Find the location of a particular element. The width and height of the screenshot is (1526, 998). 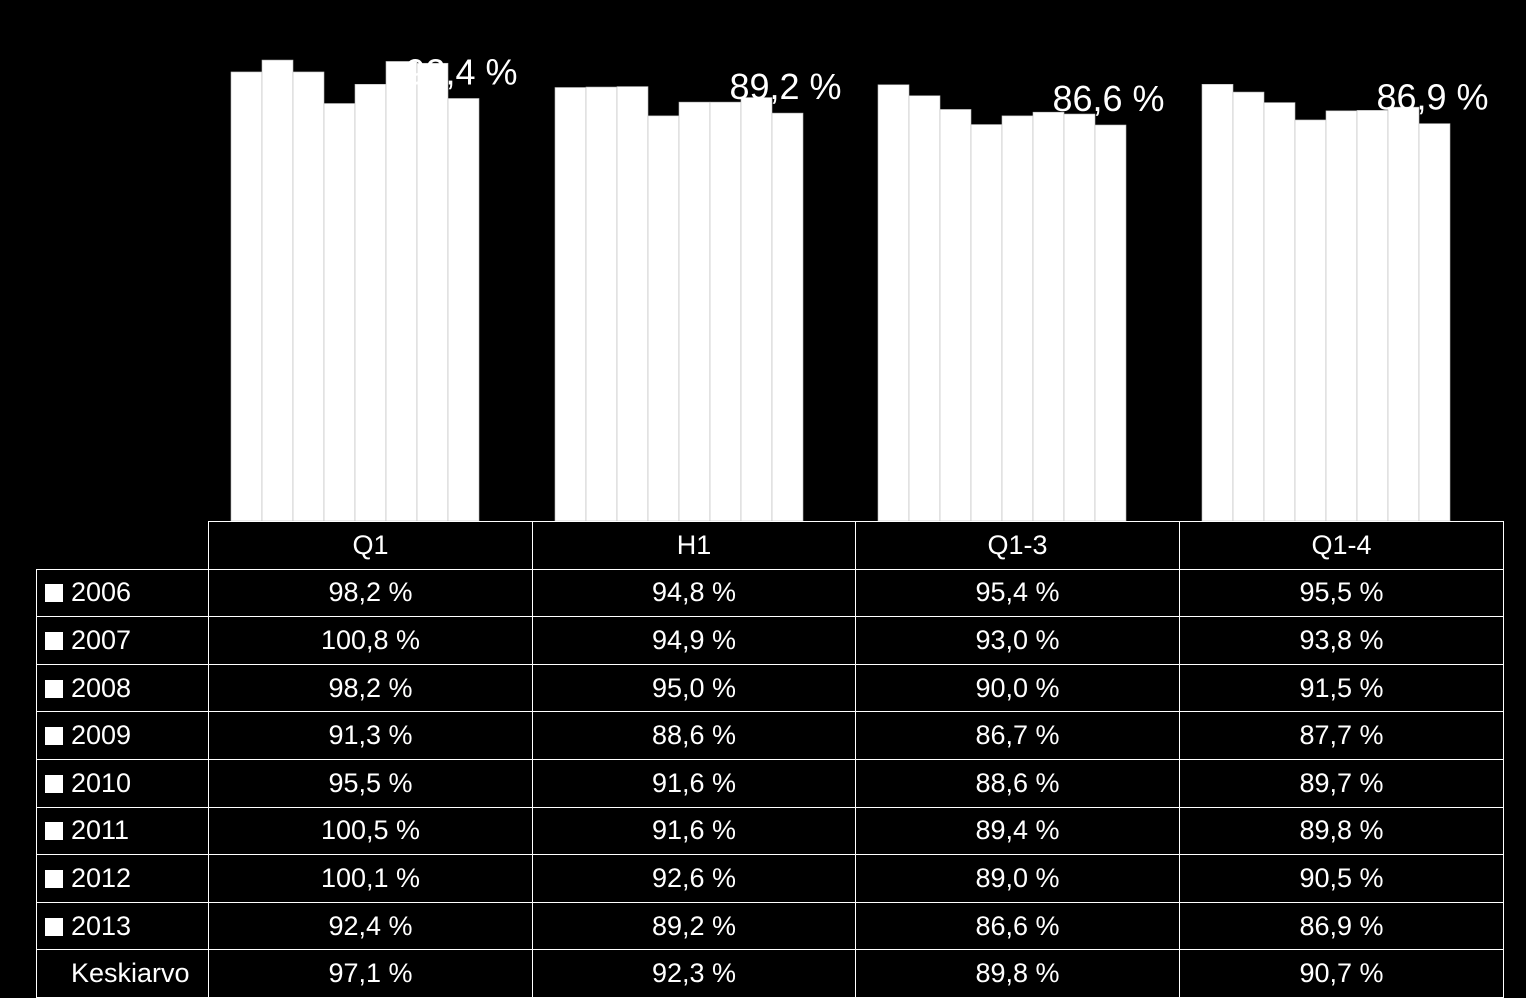

data-label-2013-q1-3: 86,6 % is located at coordinates (1108, 98).